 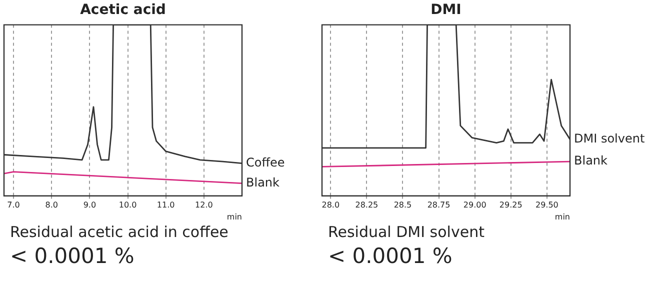 I want to click on x-tick-label: 28.5, so click(x=403, y=205).